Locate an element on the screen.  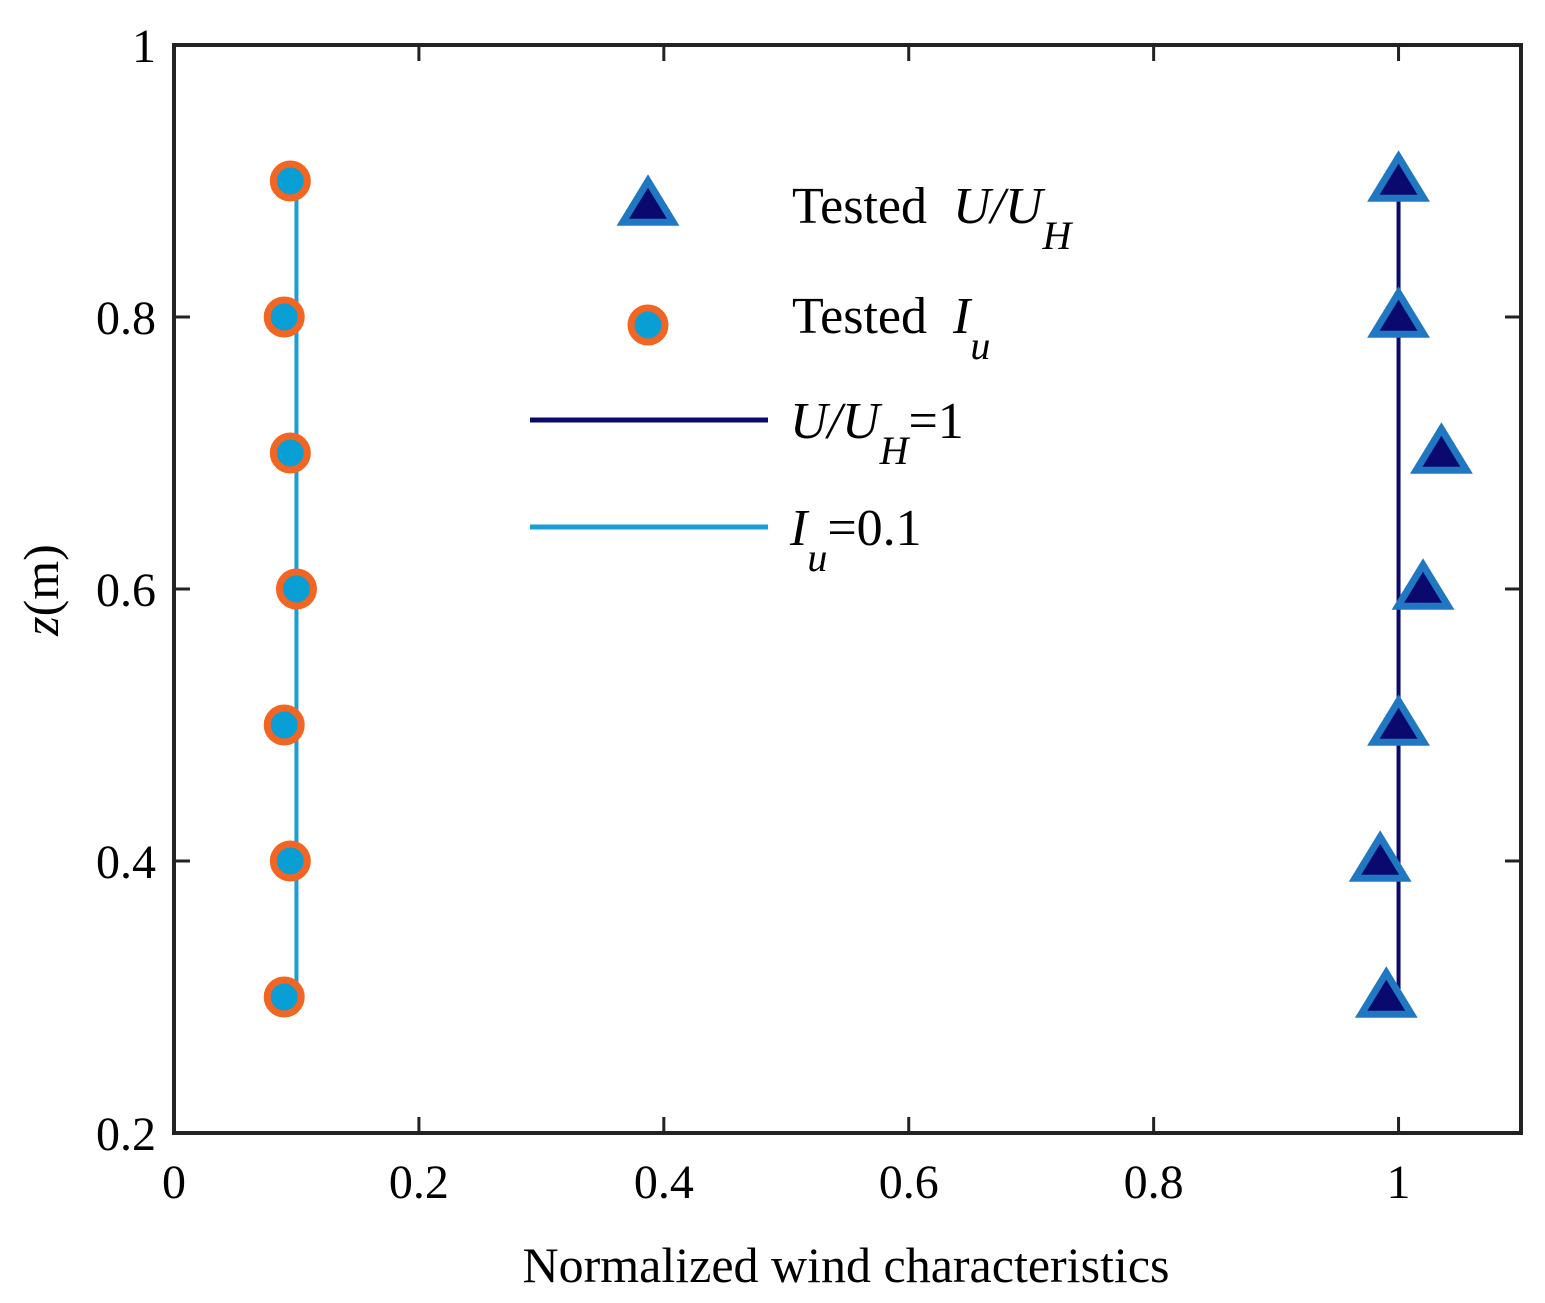
legend-label: Iu=0.1 is located at coordinates (855, 540).